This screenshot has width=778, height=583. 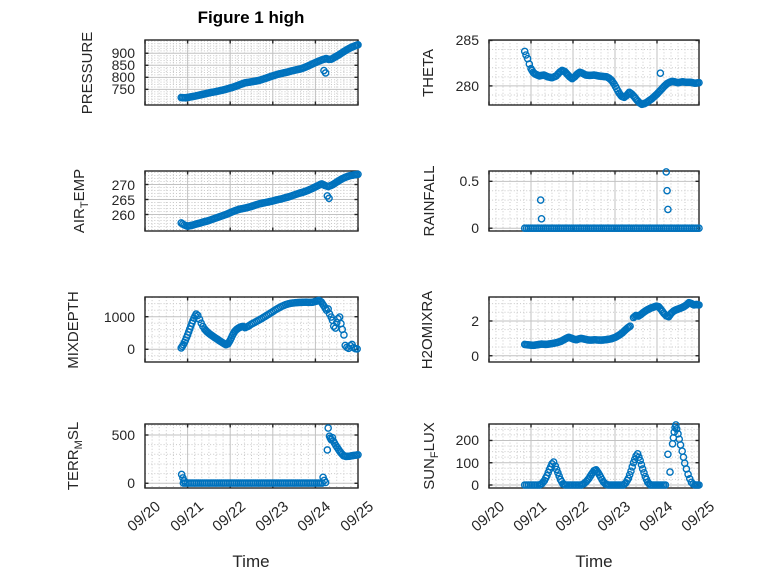 What do you see at coordinates (251, 456) in the screenshot?
I see `subplot-terrmsl-plot` at bounding box center [251, 456].